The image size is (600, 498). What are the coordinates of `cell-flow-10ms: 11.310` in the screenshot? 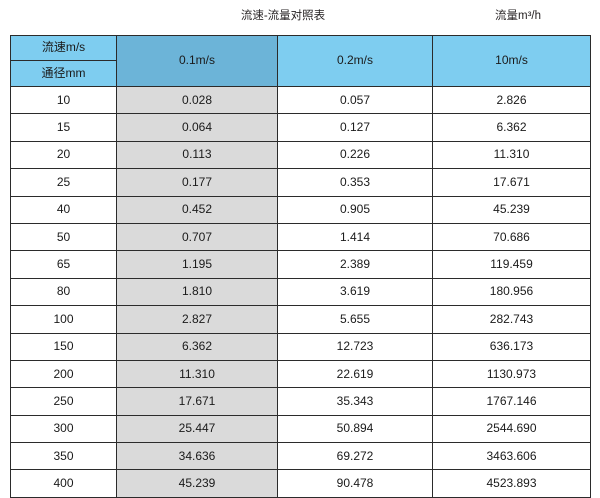 It's located at (511, 155).